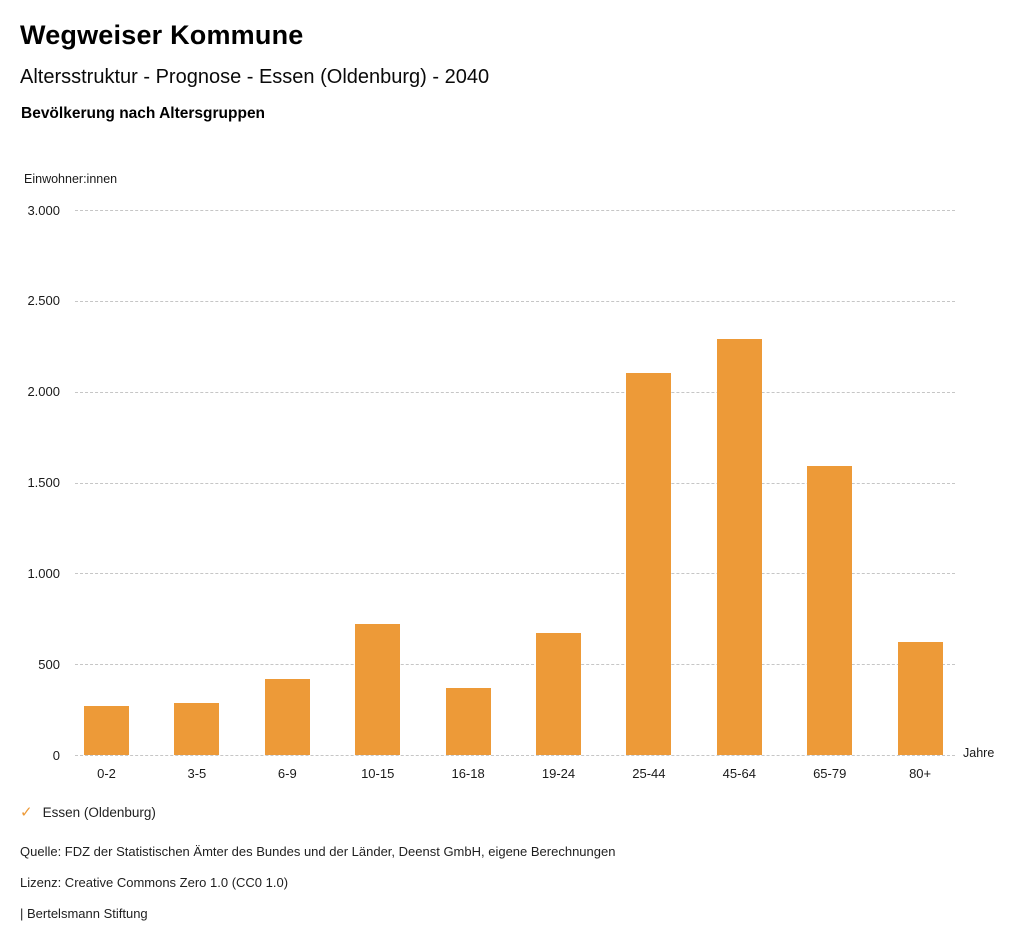 The image size is (1024, 946). I want to click on attribution-text: | Bertelsmann Stiftung, so click(84, 913).